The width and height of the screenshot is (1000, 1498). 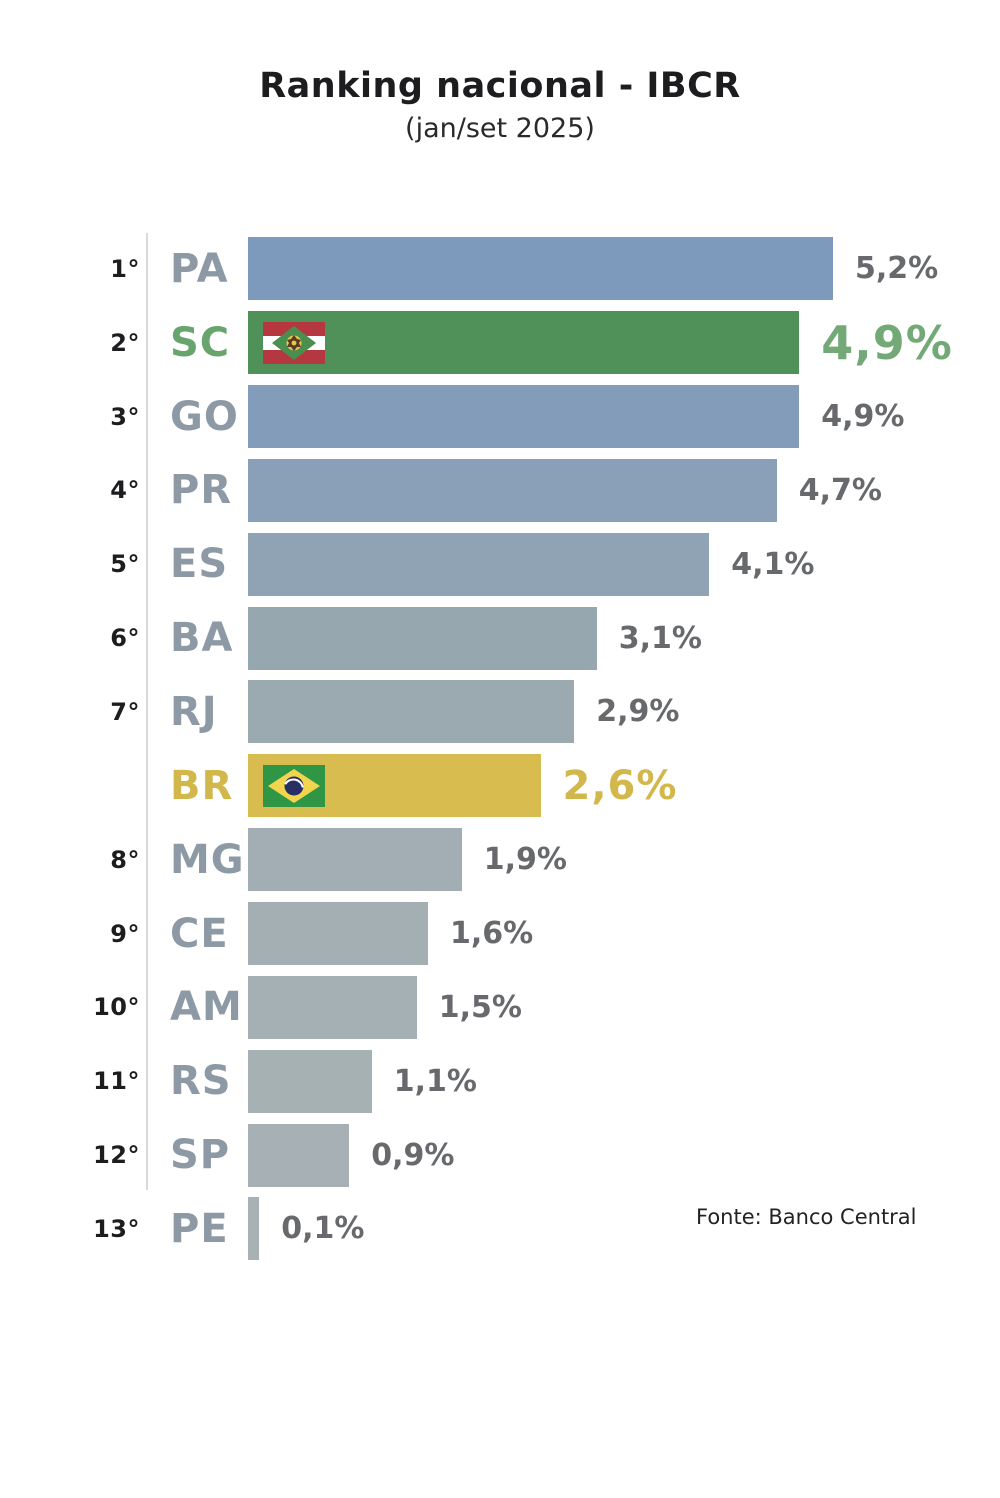 What do you see at coordinates (202, 638) in the screenshot?
I see `state-label: BA` at bounding box center [202, 638].